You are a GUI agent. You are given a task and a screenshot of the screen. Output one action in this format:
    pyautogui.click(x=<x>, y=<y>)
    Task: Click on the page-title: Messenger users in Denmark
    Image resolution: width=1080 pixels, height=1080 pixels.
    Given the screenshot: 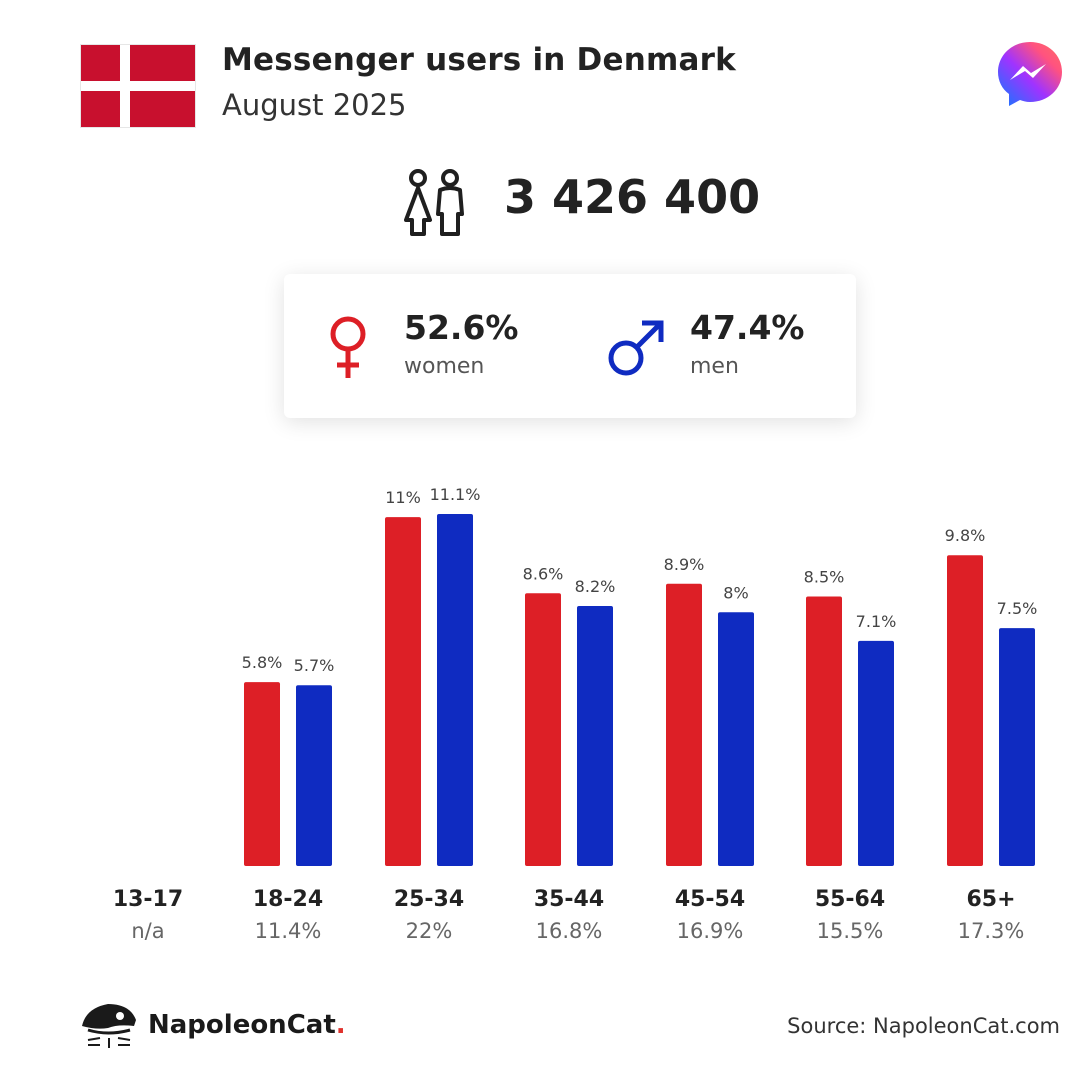 What is the action you would take?
    pyautogui.click(x=479, y=60)
    